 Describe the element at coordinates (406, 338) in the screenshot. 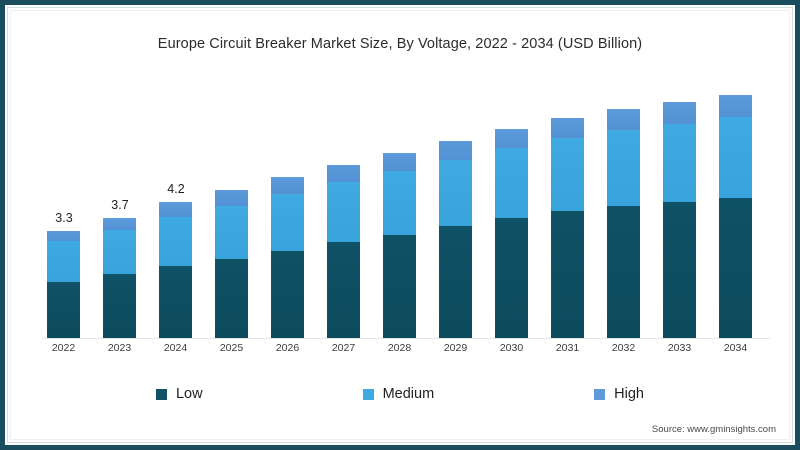

I see `x-axis-line` at that location.